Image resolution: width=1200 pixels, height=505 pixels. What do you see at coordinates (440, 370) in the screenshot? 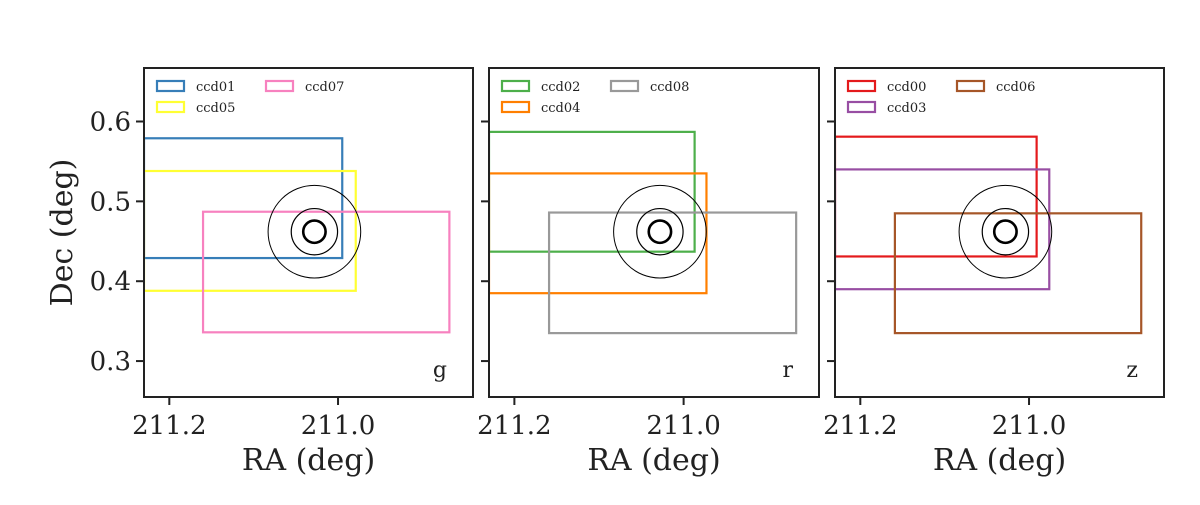
I see `band-label: g` at bounding box center [440, 370].